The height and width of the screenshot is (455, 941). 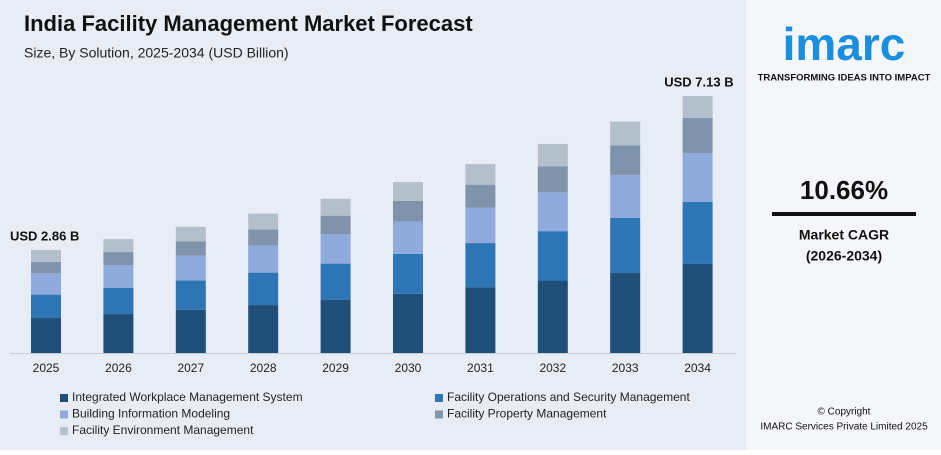 What do you see at coordinates (844, 412) in the screenshot?
I see `copyright: © Copyright` at bounding box center [844, 412].